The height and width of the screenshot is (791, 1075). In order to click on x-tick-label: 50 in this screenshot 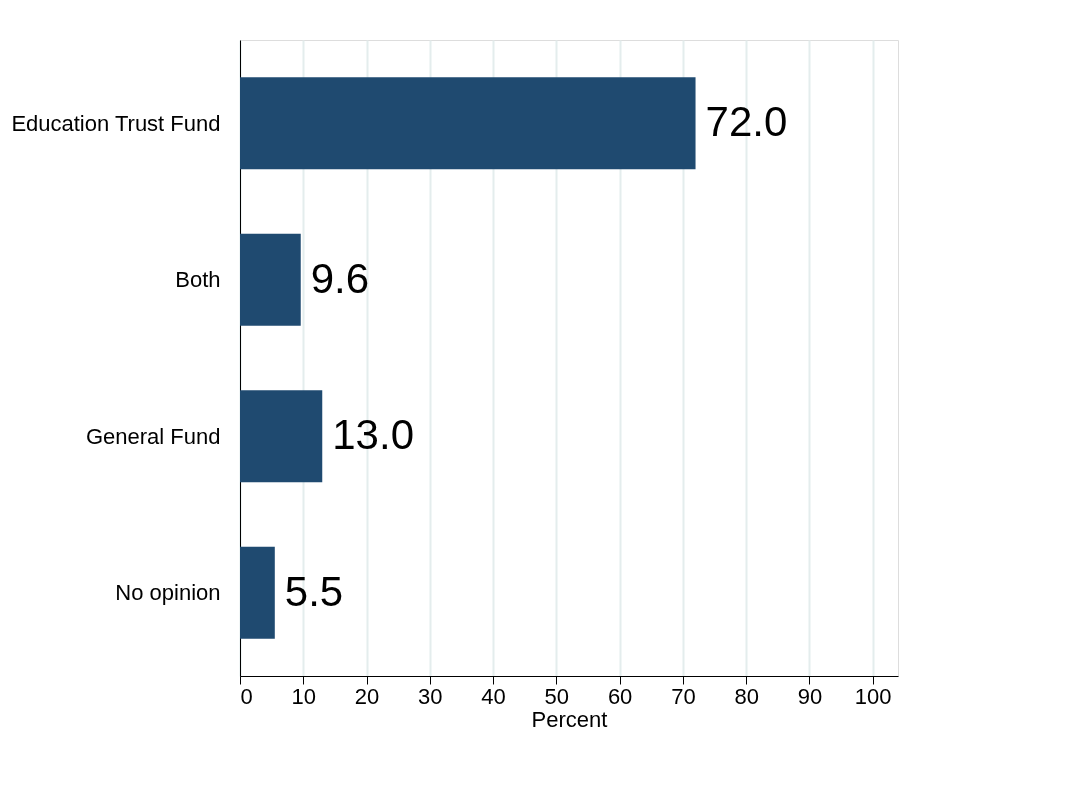, I will do `click(557, 696)`.